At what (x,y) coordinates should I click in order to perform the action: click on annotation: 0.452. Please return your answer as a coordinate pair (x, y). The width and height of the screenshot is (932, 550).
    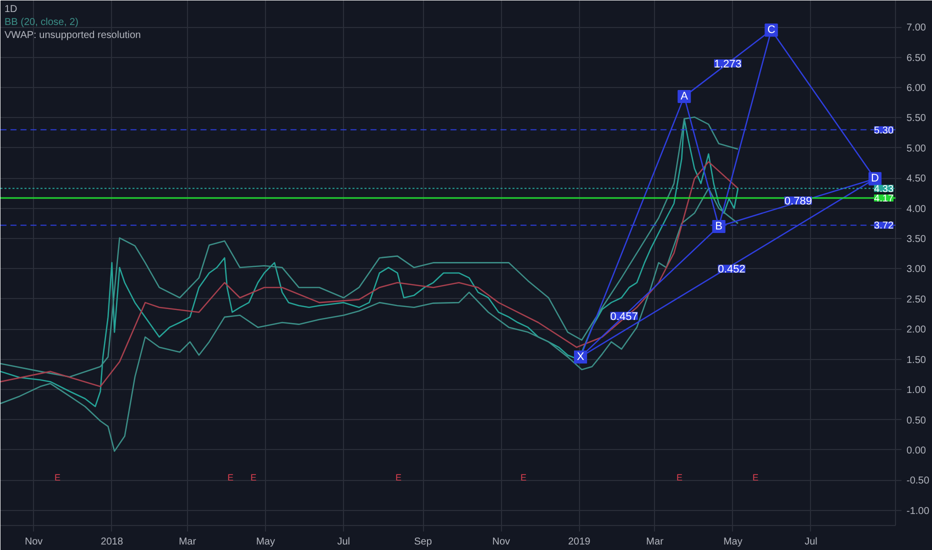
    Looking at the image, I should click on (732, 270).